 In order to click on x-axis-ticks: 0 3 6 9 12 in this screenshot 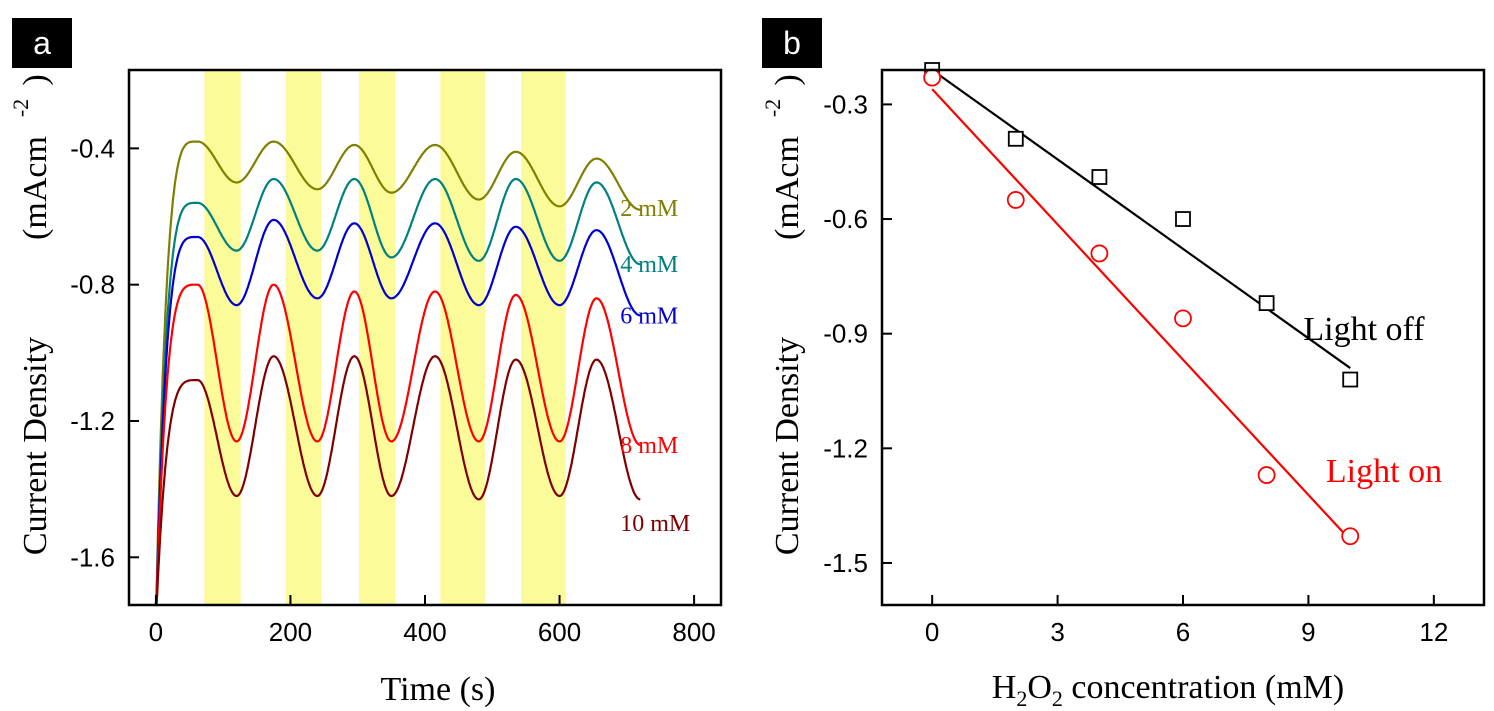, I will do `click(1186, 621)`.